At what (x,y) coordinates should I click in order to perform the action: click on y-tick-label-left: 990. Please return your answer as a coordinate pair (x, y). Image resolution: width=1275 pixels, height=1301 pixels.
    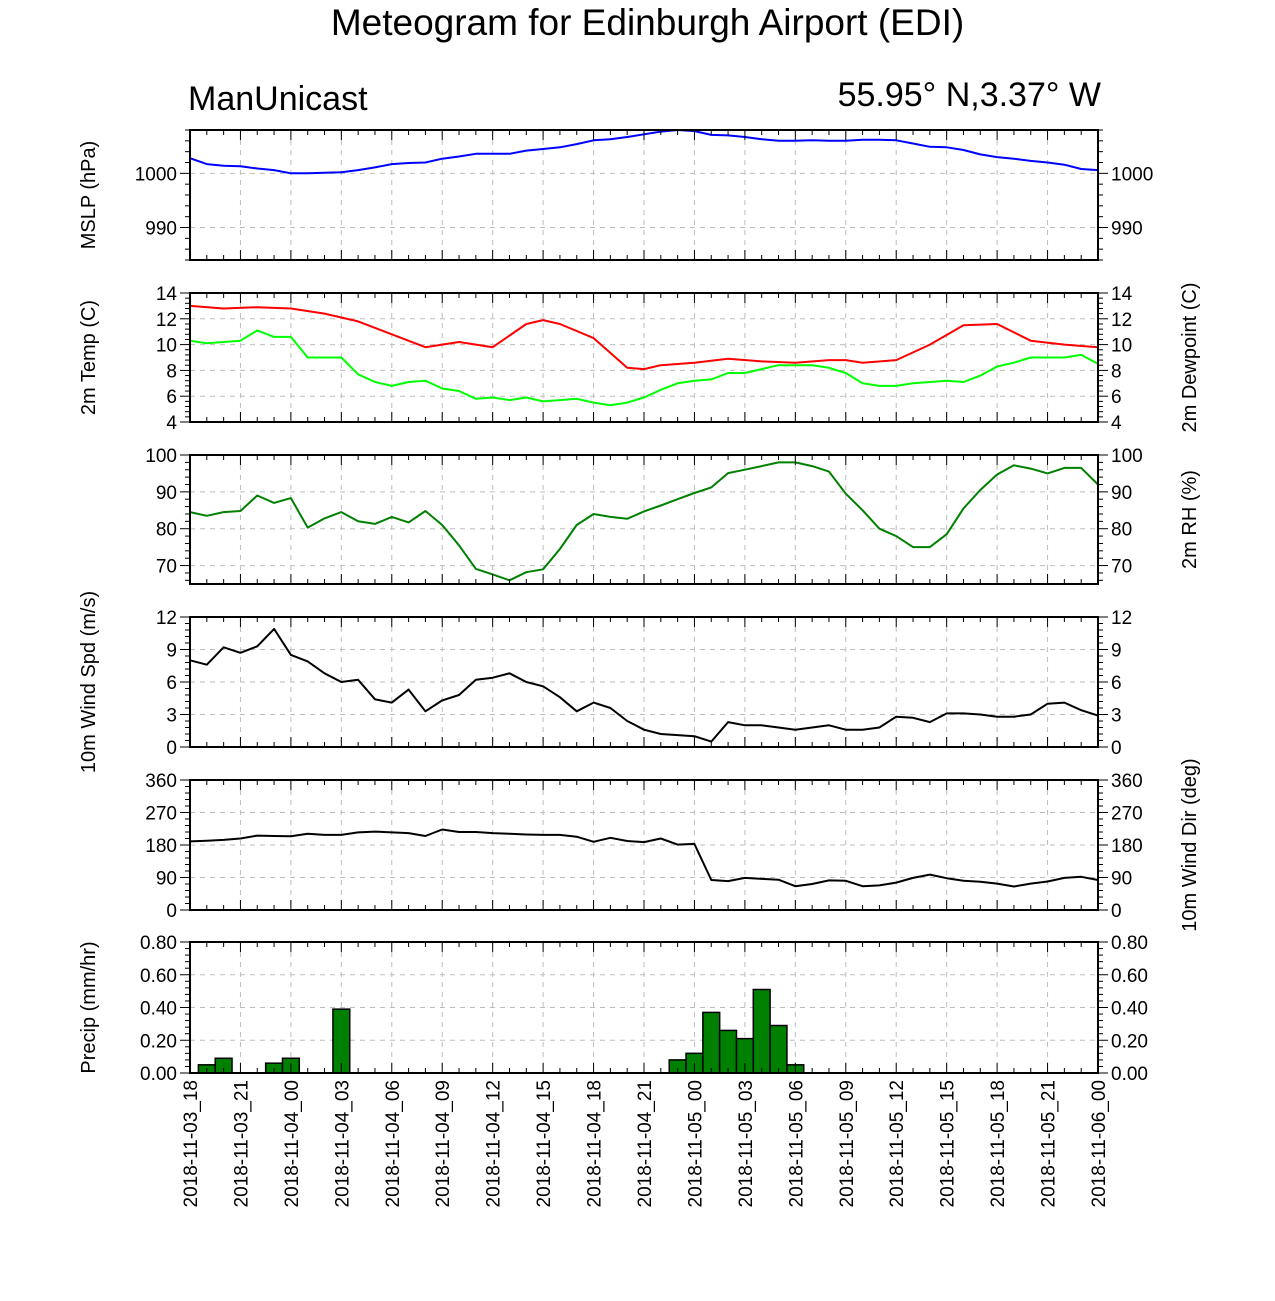
    Looking at the image, I should click on (161, 229).